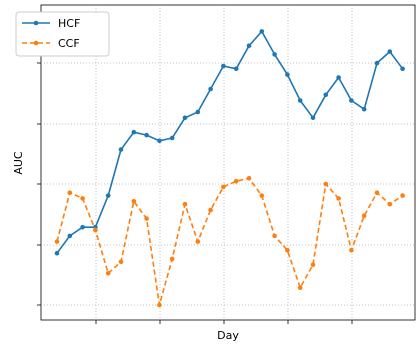  Describe the element at coordinates (62, 34) in the screenshot. I see `legend: HCF CCF` at that location.